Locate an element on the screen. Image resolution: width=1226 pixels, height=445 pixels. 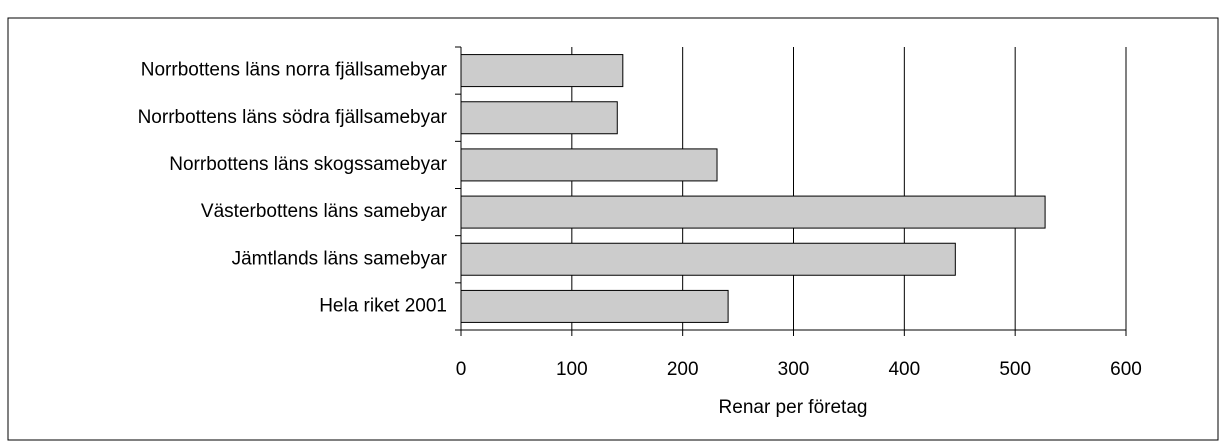
x-tick-label: 600 is located at coordinates (1126, 369).